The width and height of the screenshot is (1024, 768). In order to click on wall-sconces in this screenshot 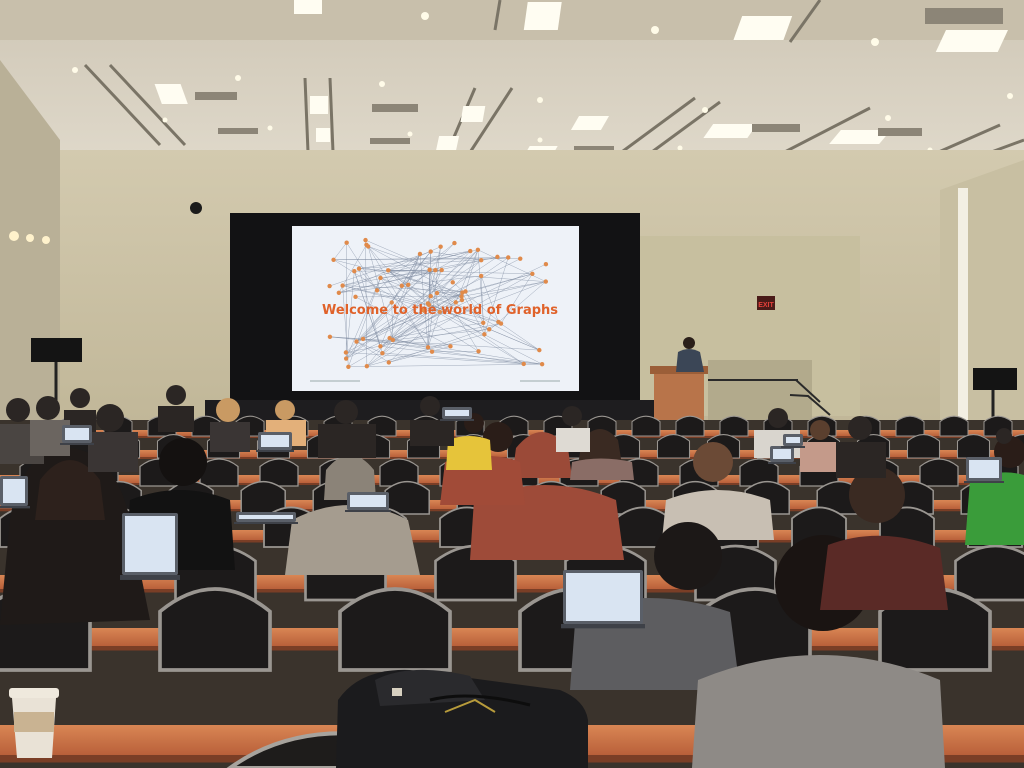, I will do `click(29, 237)`.